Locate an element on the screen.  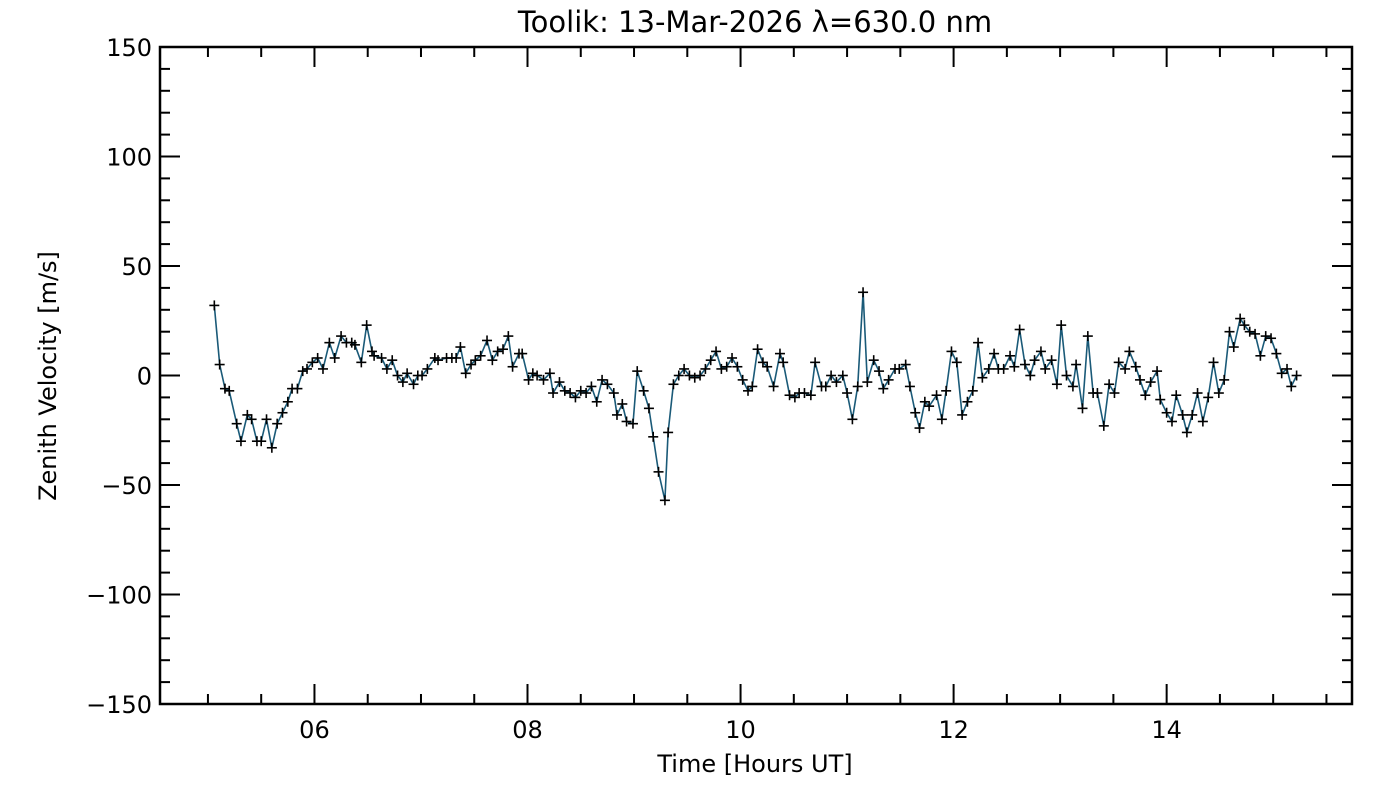
y-tick-label: 150 is located at coordinates (129, 48).